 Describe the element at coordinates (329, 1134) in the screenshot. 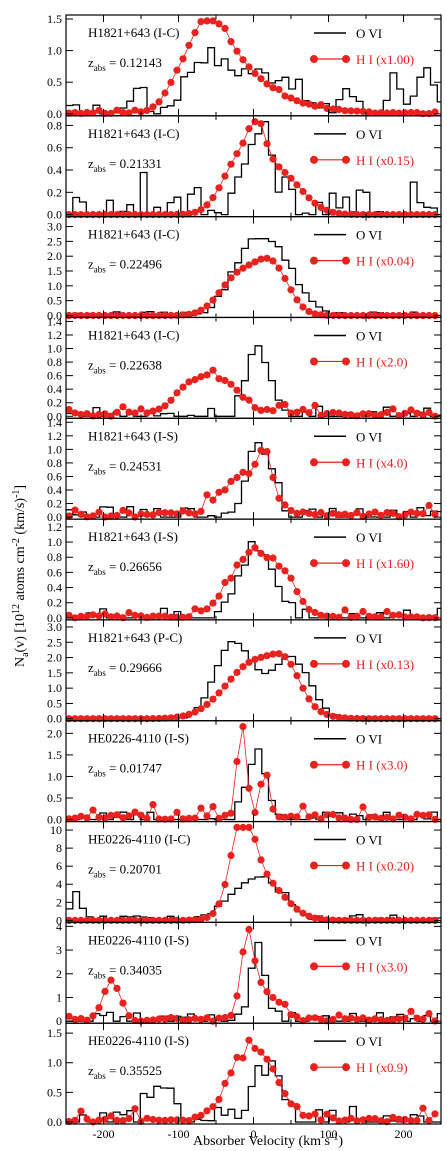

I see `x-tick-label: 100` at that location.